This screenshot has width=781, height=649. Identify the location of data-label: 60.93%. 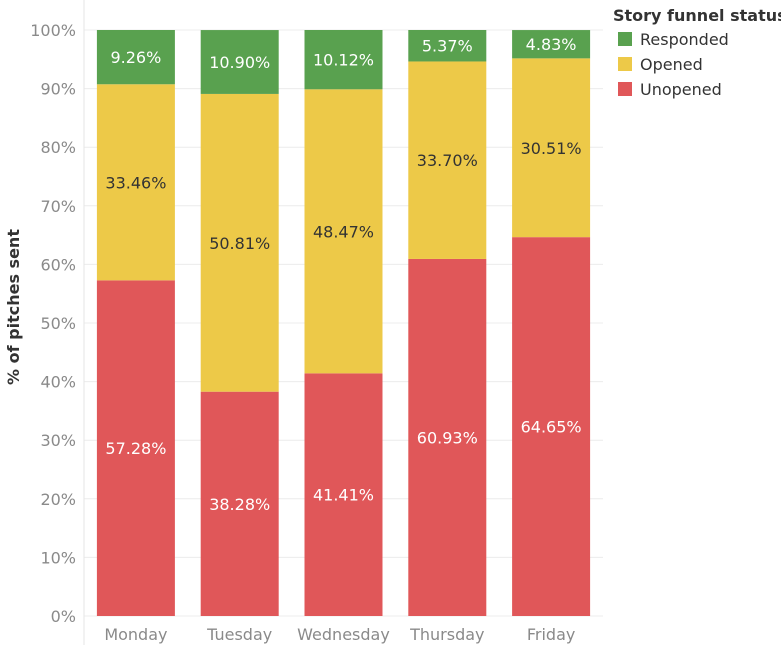
(447, 437).